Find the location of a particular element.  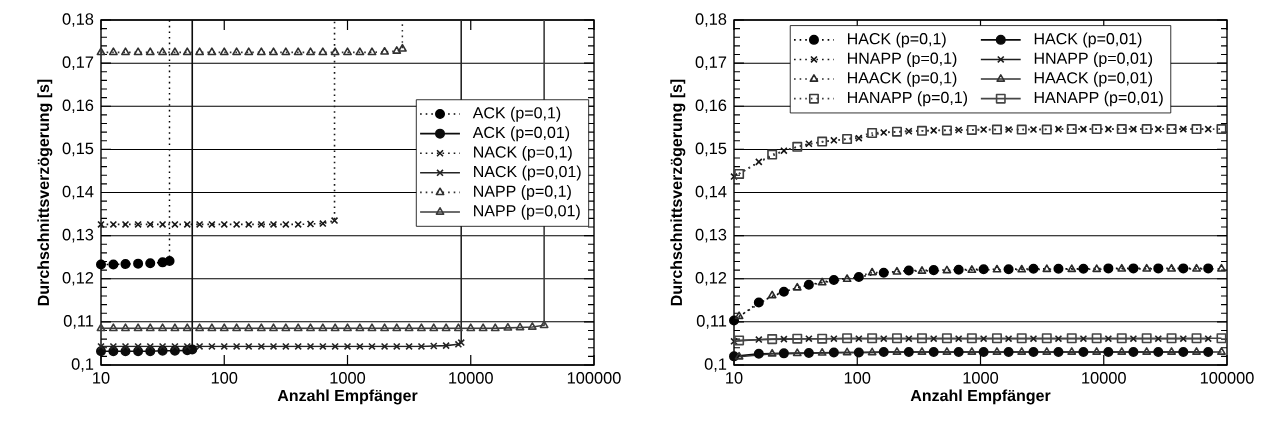

legend-label: HACK (p=0,01) is located at coordinates (1088, 40).